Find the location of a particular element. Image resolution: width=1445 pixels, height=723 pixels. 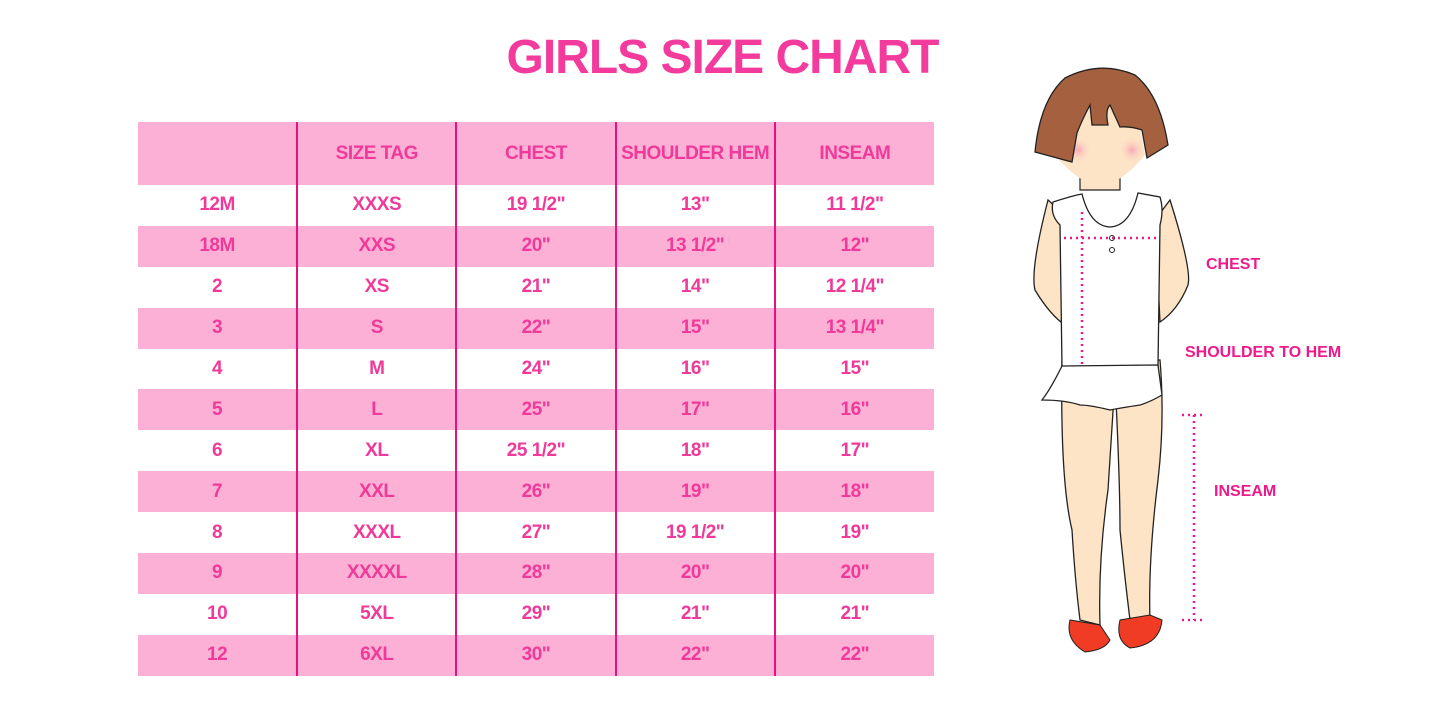

table-cell: 25 1/2" is located at coordinates (535, 451).